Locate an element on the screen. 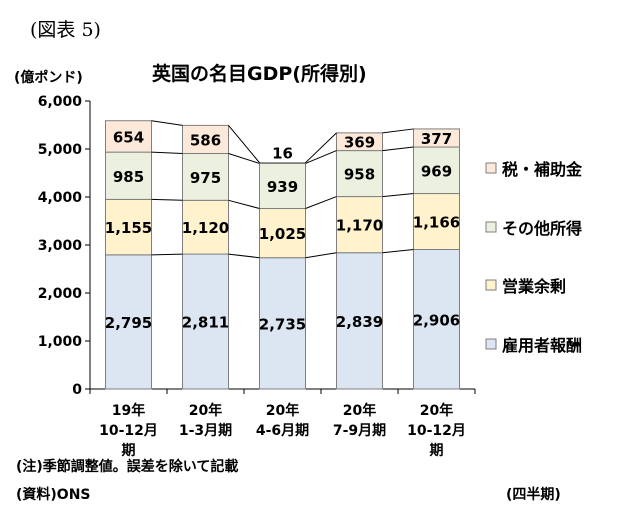 The width and height of the screenshot is (623, 529). data-label: 985 is located at coordinates (128, 177).